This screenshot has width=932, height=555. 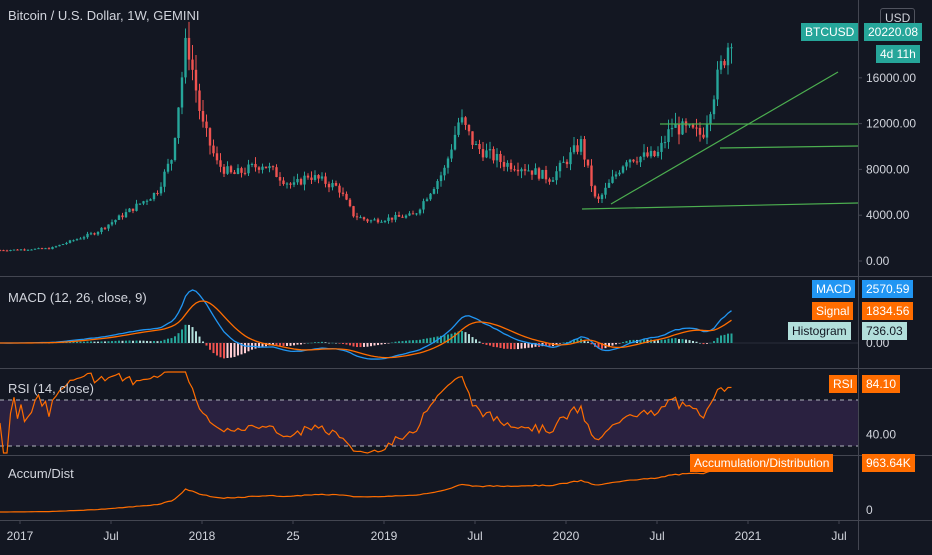 I want to click on time-tick-label: 25, so click(x=293, y=536).